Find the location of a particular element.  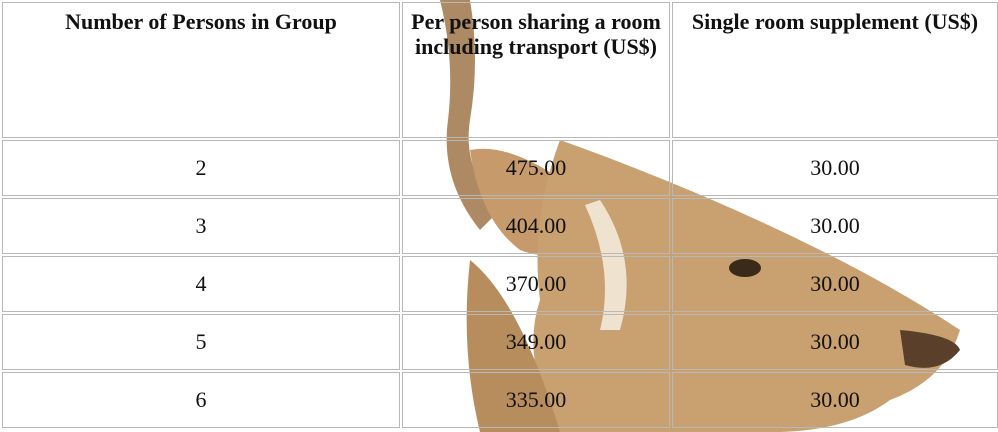

kudu-horn is located at coordinates (470, 115).